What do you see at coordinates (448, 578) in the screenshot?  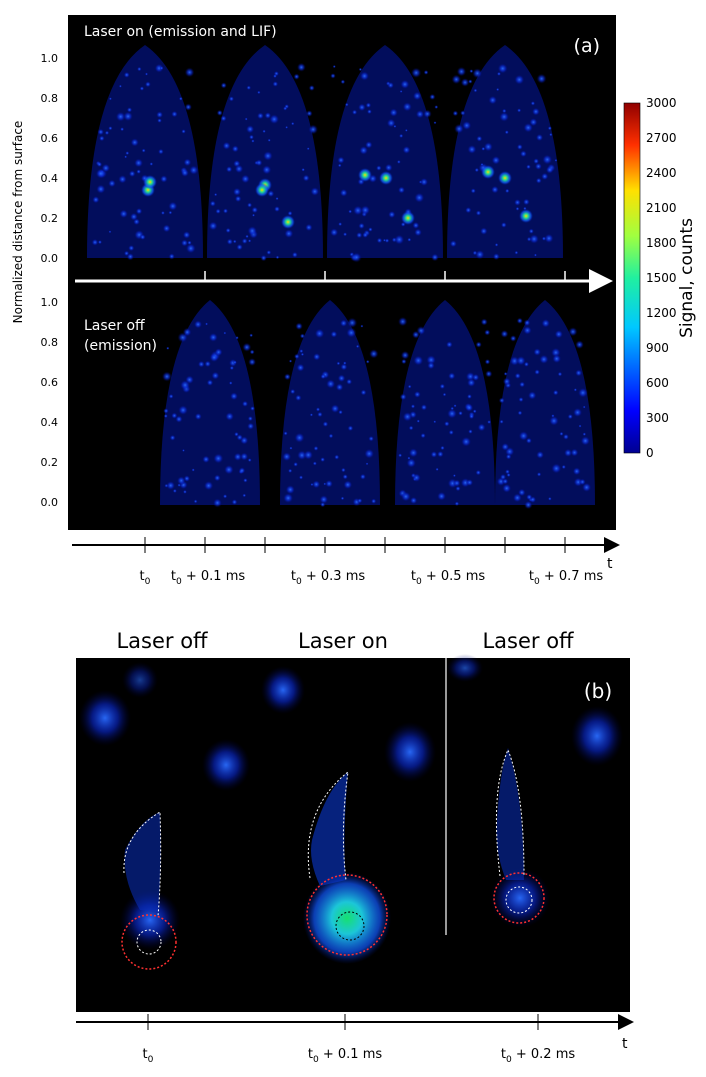 I see `time-label: t0 + 0.5 ms` at bounding box center [448, 578].